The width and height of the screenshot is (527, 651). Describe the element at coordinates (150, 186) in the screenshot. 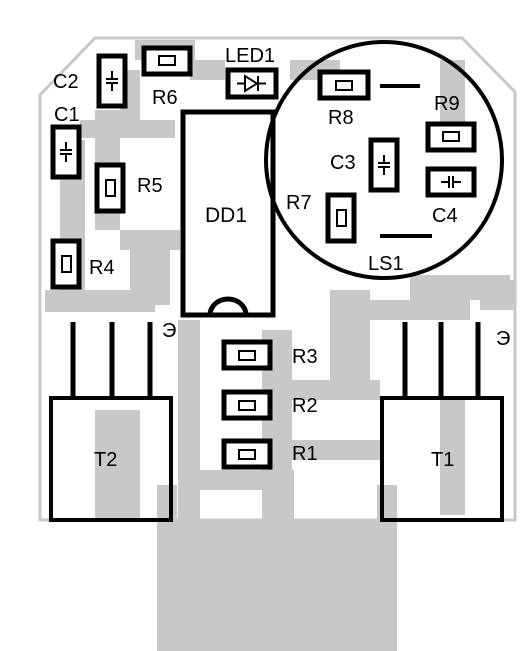

I see `label-r5: R5` at that location.